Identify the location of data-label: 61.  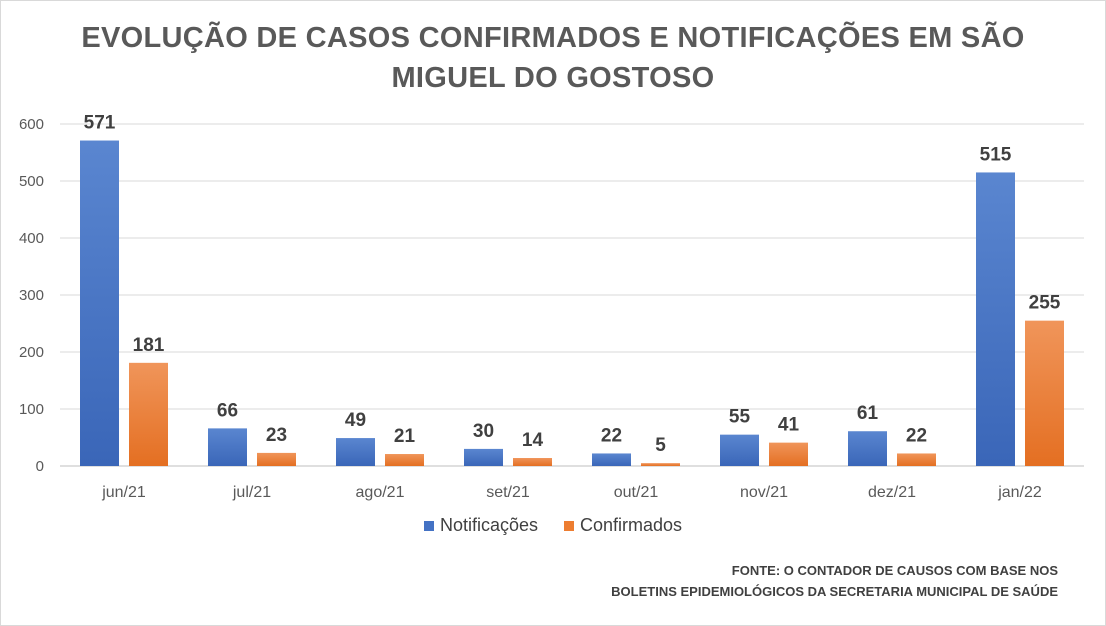
(868, 413).